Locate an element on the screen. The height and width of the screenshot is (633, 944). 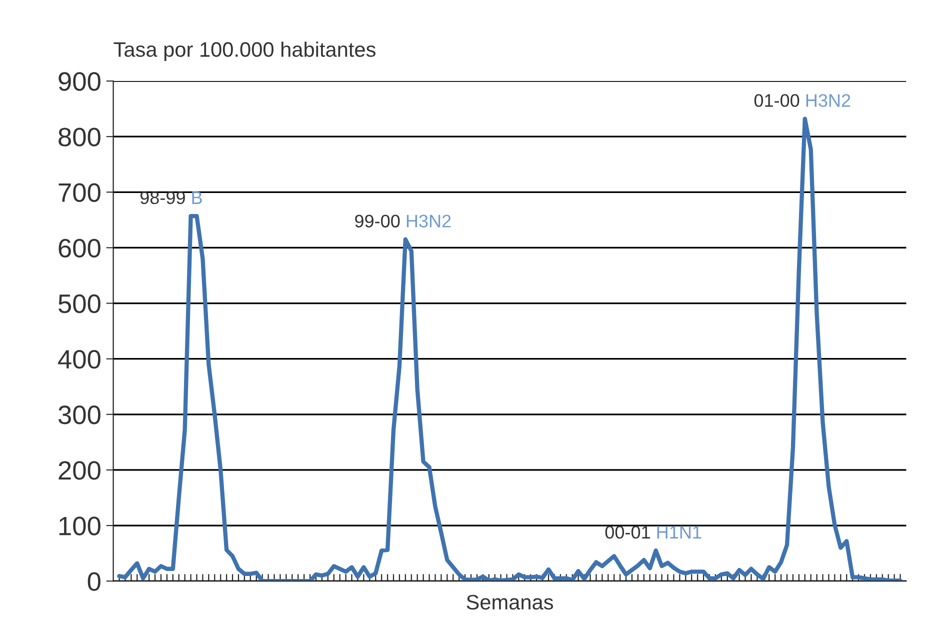
annotation: 01-00 H3N2 is located at coordinates (802, 100).